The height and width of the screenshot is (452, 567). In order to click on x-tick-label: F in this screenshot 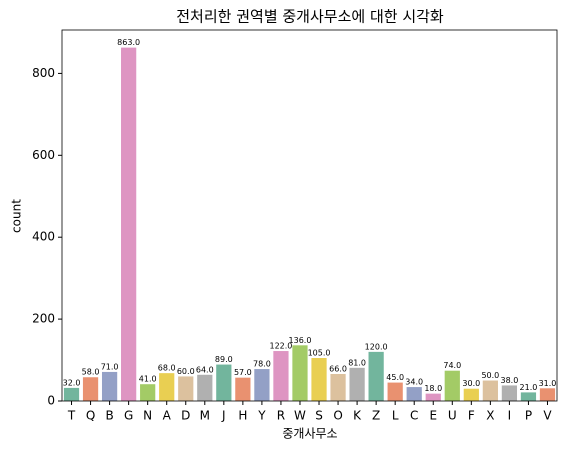, I will do `click(471, 416)`.